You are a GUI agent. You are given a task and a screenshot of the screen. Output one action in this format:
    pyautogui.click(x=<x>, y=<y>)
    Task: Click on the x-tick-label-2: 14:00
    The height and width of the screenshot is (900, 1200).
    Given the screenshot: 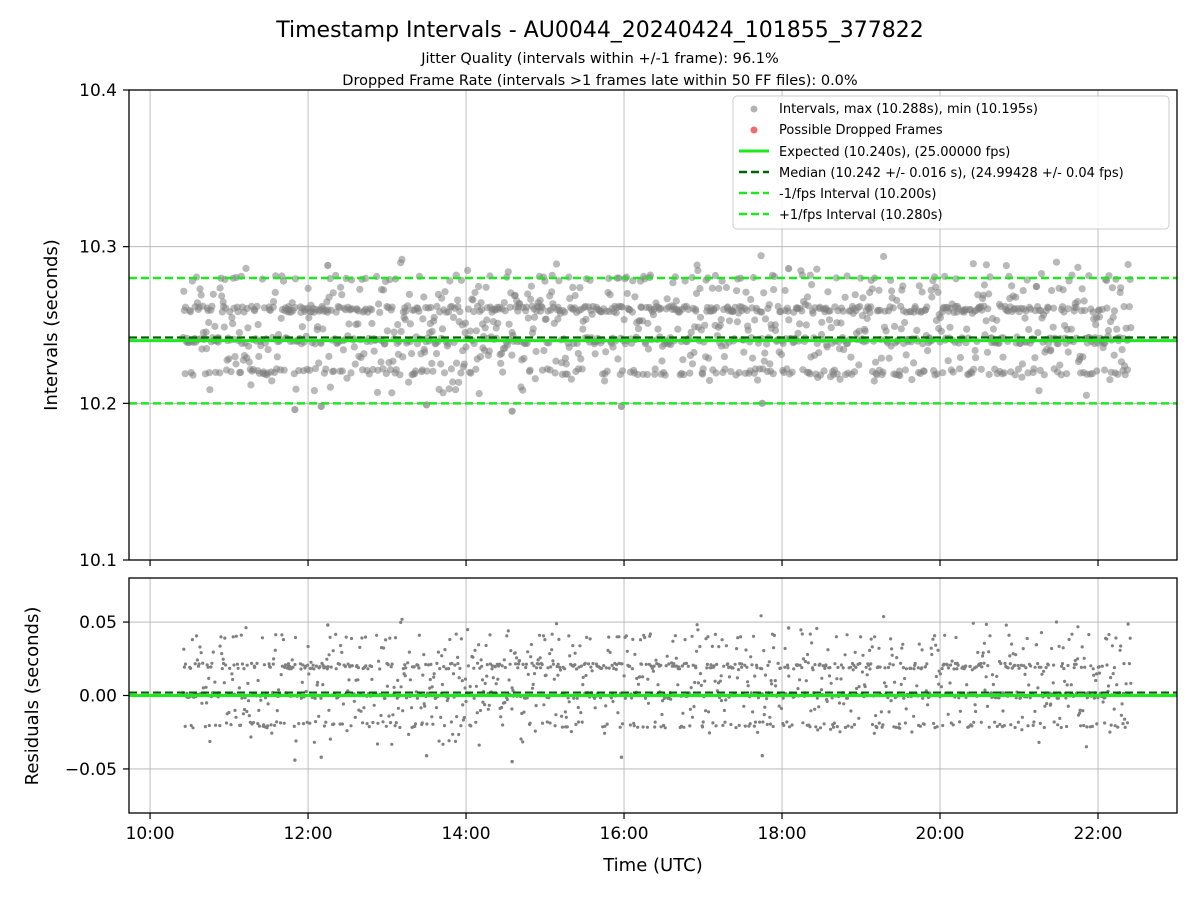 What is the action you would take?
    pyautogui.click(x=466, y=834)
    